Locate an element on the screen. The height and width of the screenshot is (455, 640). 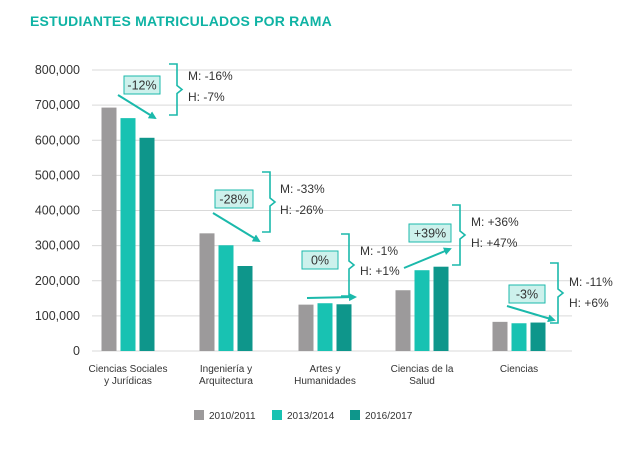
change-badge-label: -12% is located at coordinates (141, 86).